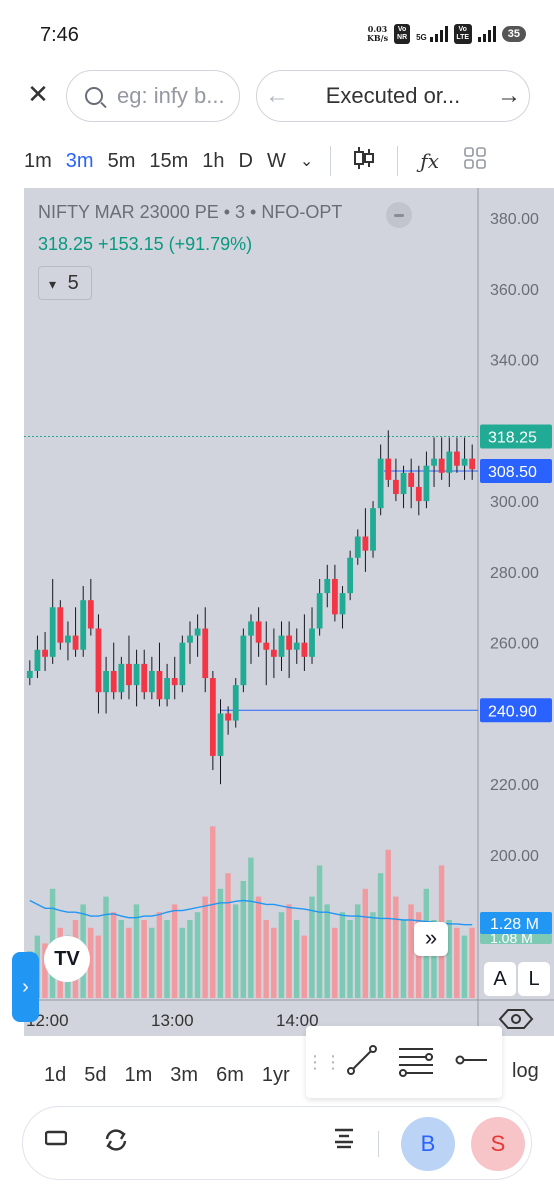 This screenshot has height=1199, width=554. Describe the element at coordinates (516, 710) in the screenshot. I see `price-label-box` at that location.